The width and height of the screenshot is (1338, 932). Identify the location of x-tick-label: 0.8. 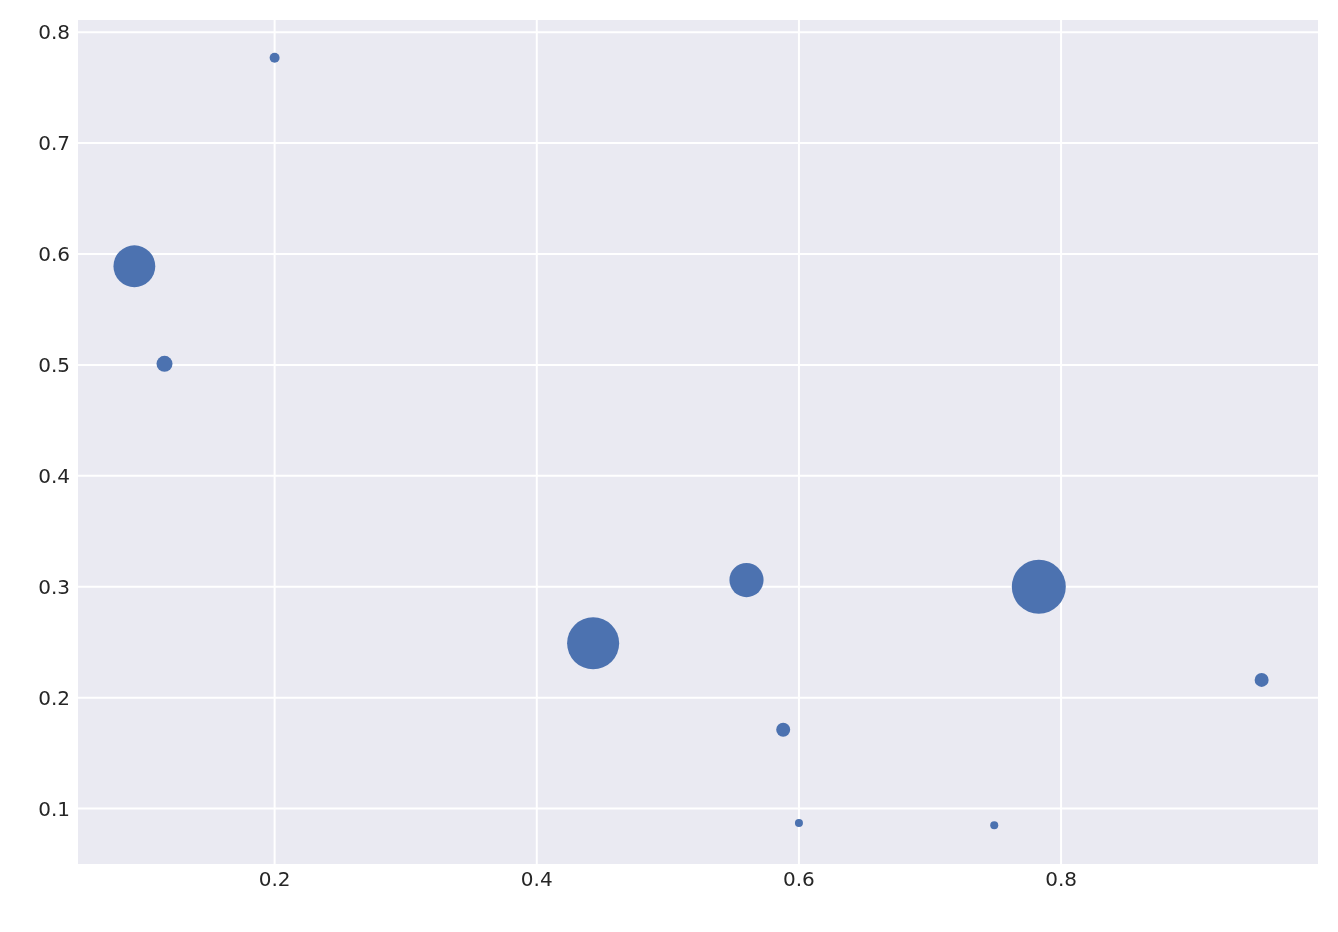
(1061, 879).